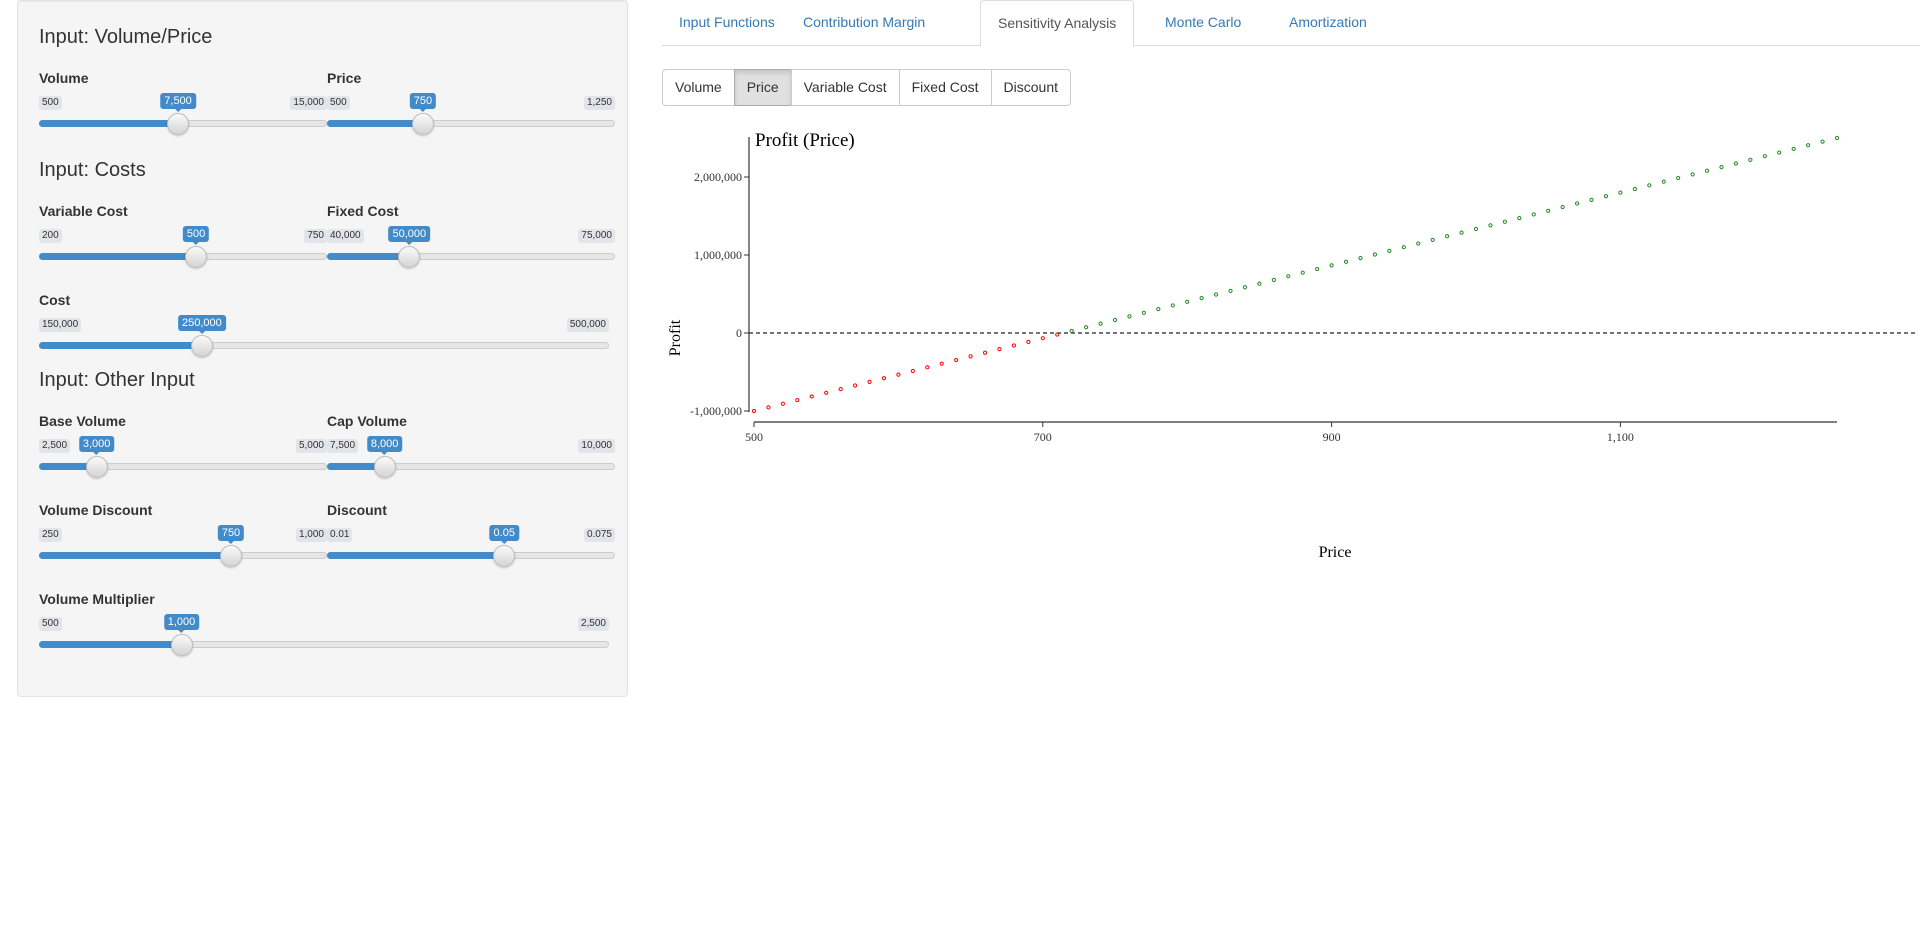 The image size is (1920, 929). What do you see at coordinates (1031, 87) in the screenshot?
I see `discount-button: Discount` at bounding box center [1031, 87].